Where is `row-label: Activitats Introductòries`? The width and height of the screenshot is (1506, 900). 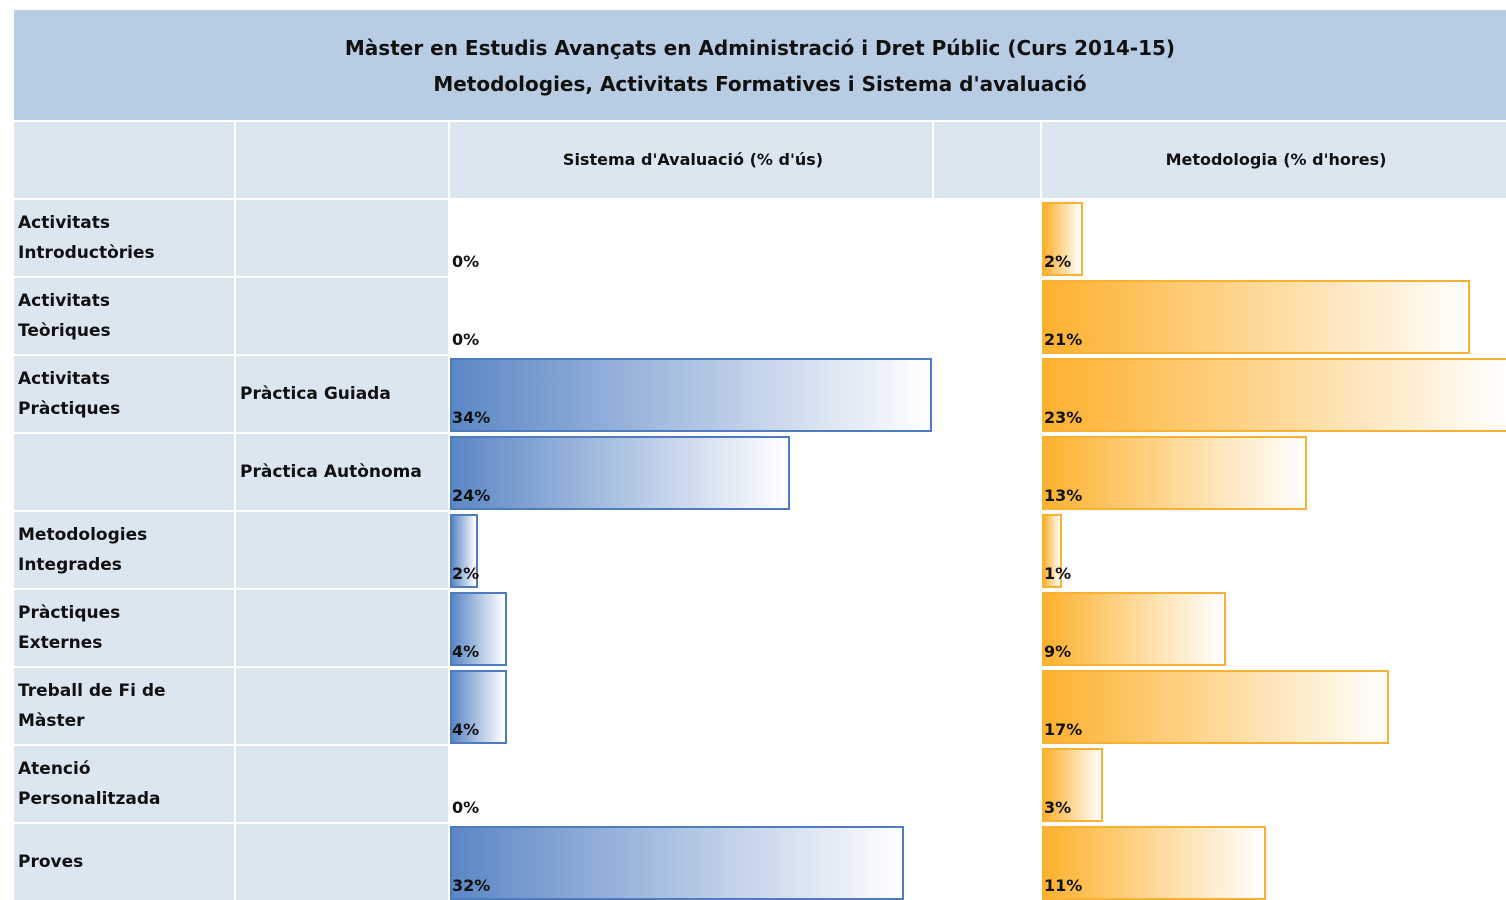
row-label: Activitats Introductòries is located at coordinates (124, 238).